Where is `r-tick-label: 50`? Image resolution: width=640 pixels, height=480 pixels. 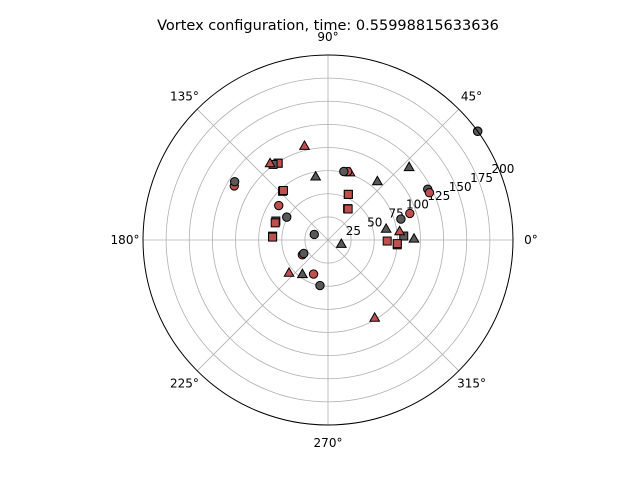 r-tick-label: 50 is located at coordinates (374, 222).